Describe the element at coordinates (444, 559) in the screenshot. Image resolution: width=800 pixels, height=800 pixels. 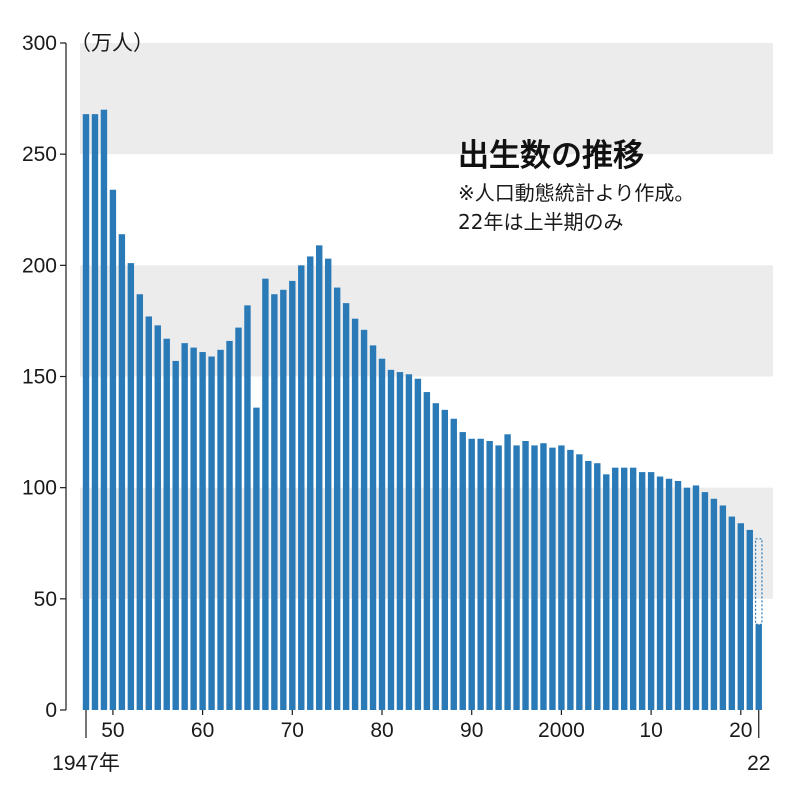
I see `bar-1987` at that location.